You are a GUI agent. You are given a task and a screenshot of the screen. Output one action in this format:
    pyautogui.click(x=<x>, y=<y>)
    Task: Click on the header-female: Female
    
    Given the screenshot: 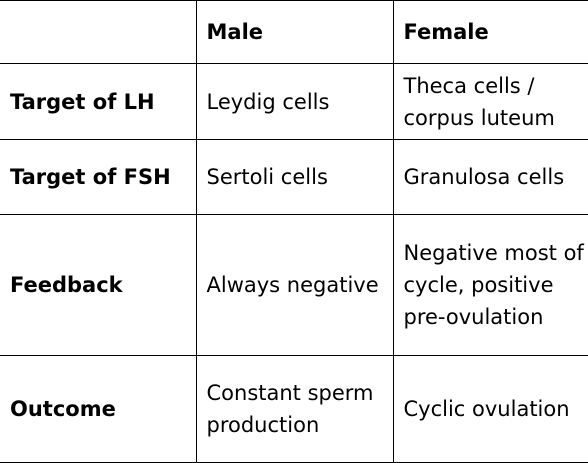 What is the action you would take?
    pyautogui.click(x=490, y=32)
    